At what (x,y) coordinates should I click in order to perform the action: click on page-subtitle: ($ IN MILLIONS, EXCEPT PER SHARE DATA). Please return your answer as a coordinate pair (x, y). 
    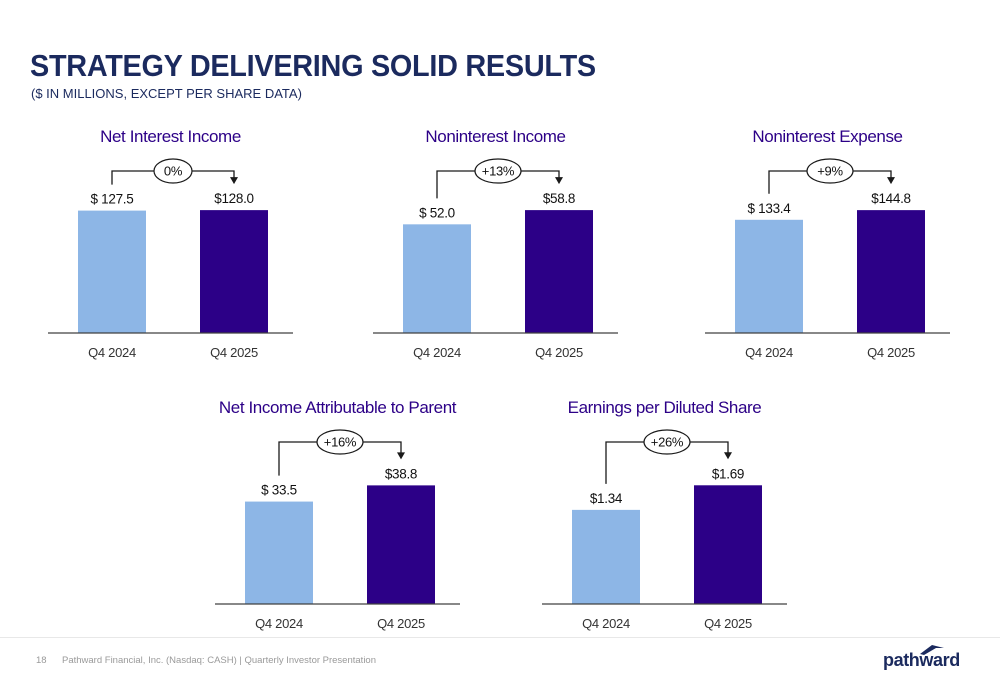
    Looking at the image, I should click on (166, 93).